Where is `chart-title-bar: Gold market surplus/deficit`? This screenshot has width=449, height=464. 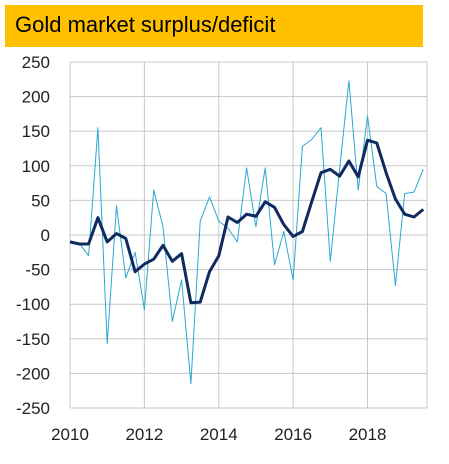 chart-title-bar: Gold market surplus/deficit is located at coordinates (214, 26).